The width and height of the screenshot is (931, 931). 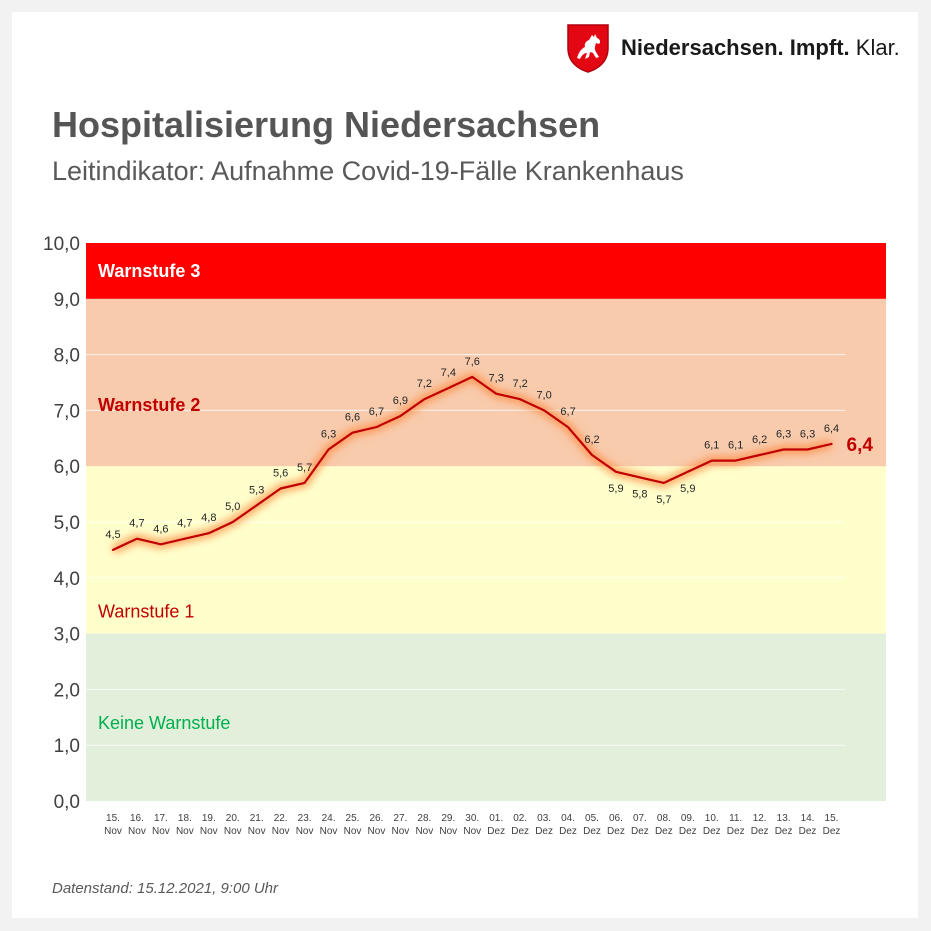 I want to click on x-tick-day: 03., so click(x=544, y=818).